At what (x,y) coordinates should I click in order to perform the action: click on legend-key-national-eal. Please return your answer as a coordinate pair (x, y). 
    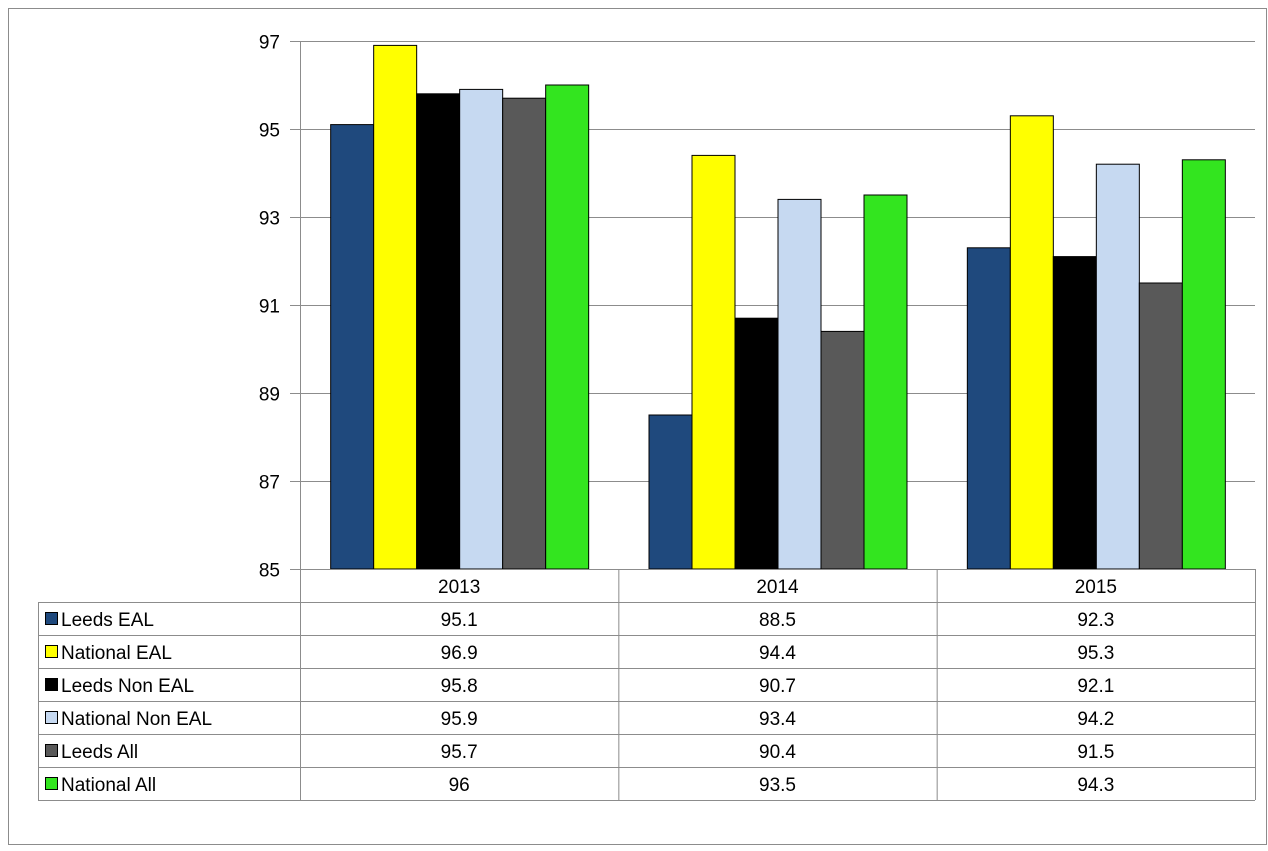
    Looking at the image, I should click on (51, 651).